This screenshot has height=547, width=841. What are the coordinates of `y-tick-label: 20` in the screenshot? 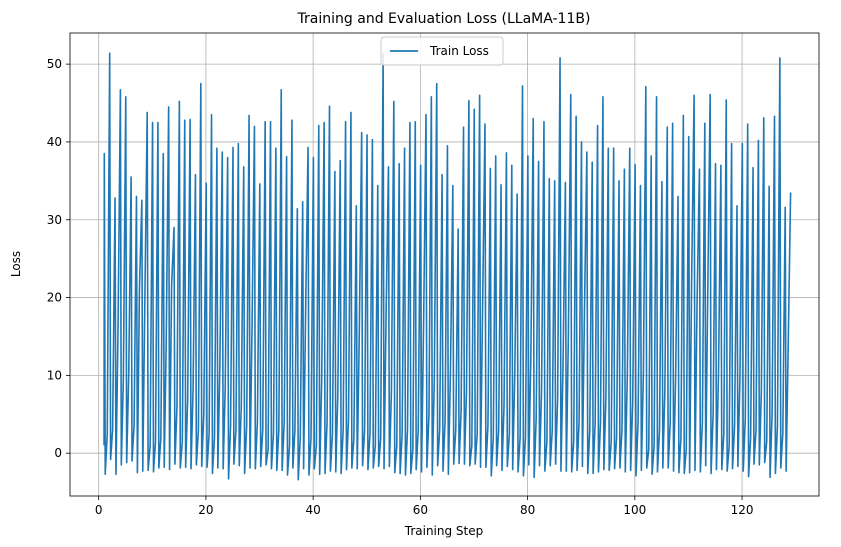 It's located at (54, 298).